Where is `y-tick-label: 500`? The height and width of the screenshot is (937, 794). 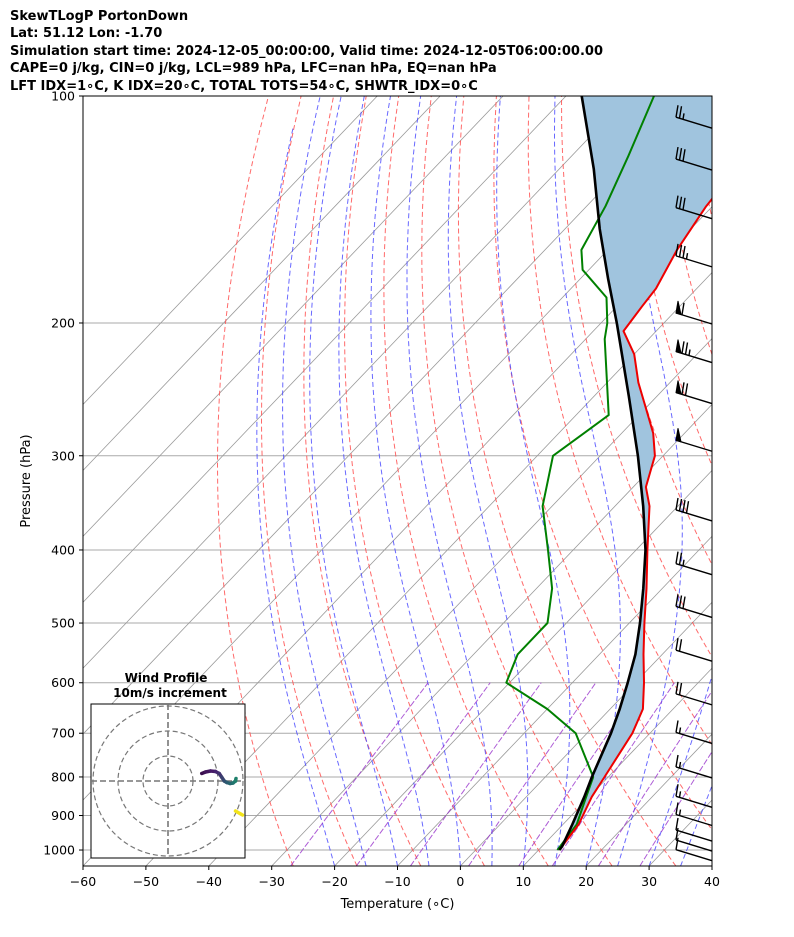 y-tick-label: 500 is located at coordinates (63, 623).